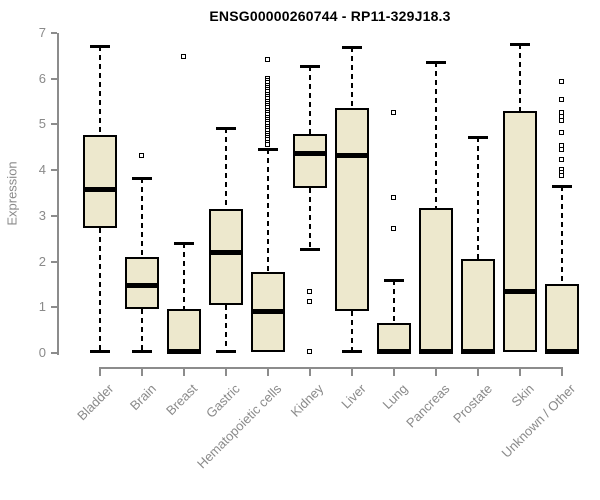 The height and width of the screenshot is (500, 600). What do you see at coordinates (310, 161) in the screenshot?
I see `box-kidney` at bounding box center [310, 161].